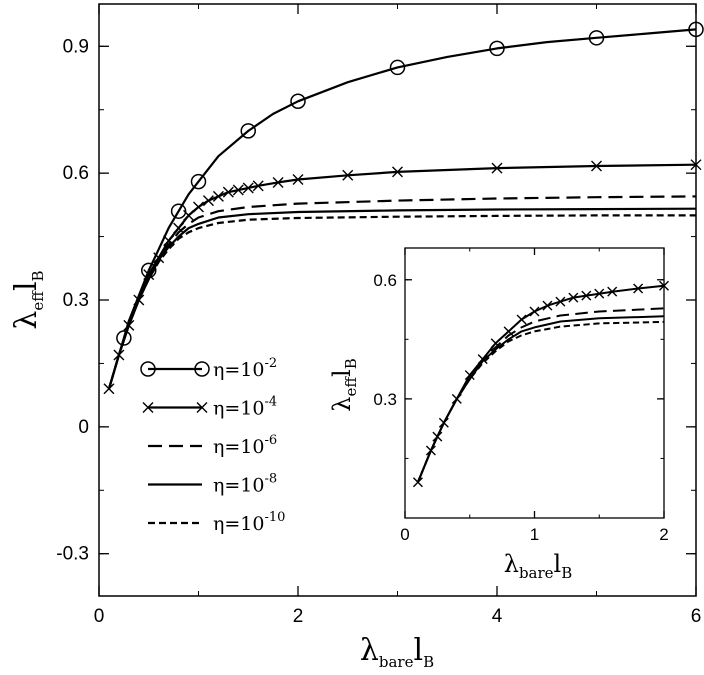 The image size is (704, 675). What do you see at coordinates (385, 280) in the screenshot?
I see `inset-y-tick-label: 0.6` at bounding box center [385, 280].